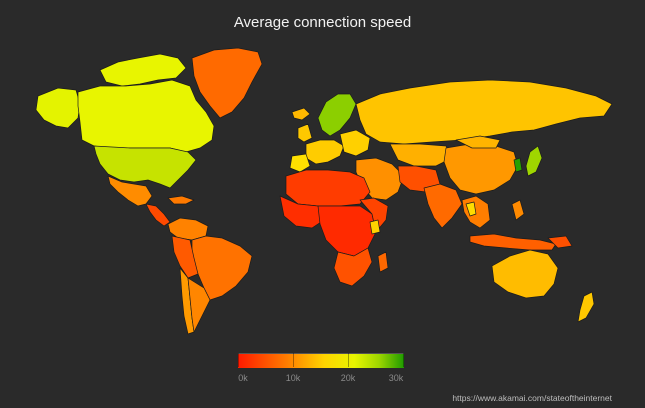 The height and width of the screenshot is (408, 645). What do you see at coordinates (302, 212) in the screenshot?
I see `region-west-africa` at bounding box center [302, 212].